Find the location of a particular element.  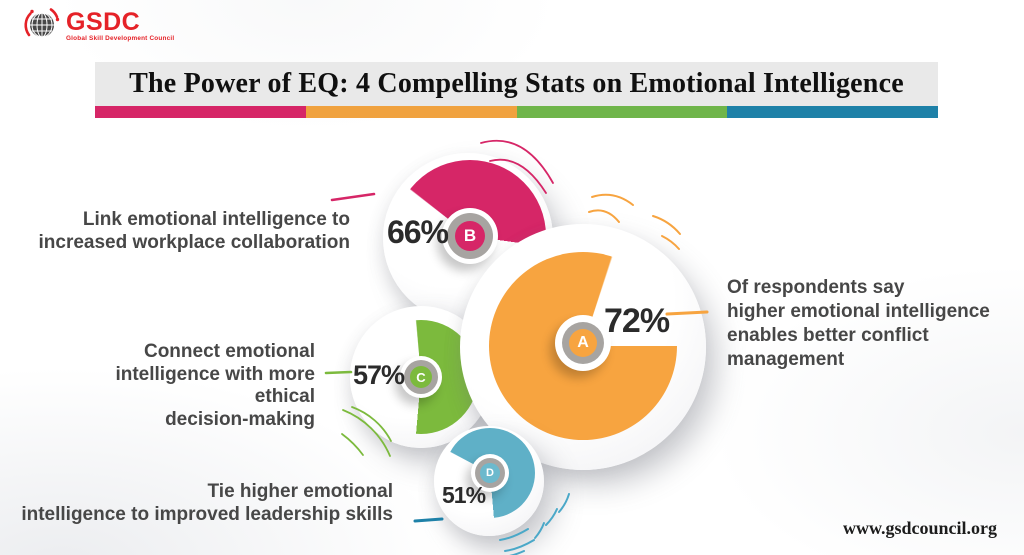

stat-a-button: A is located at coordinates (583, 343).